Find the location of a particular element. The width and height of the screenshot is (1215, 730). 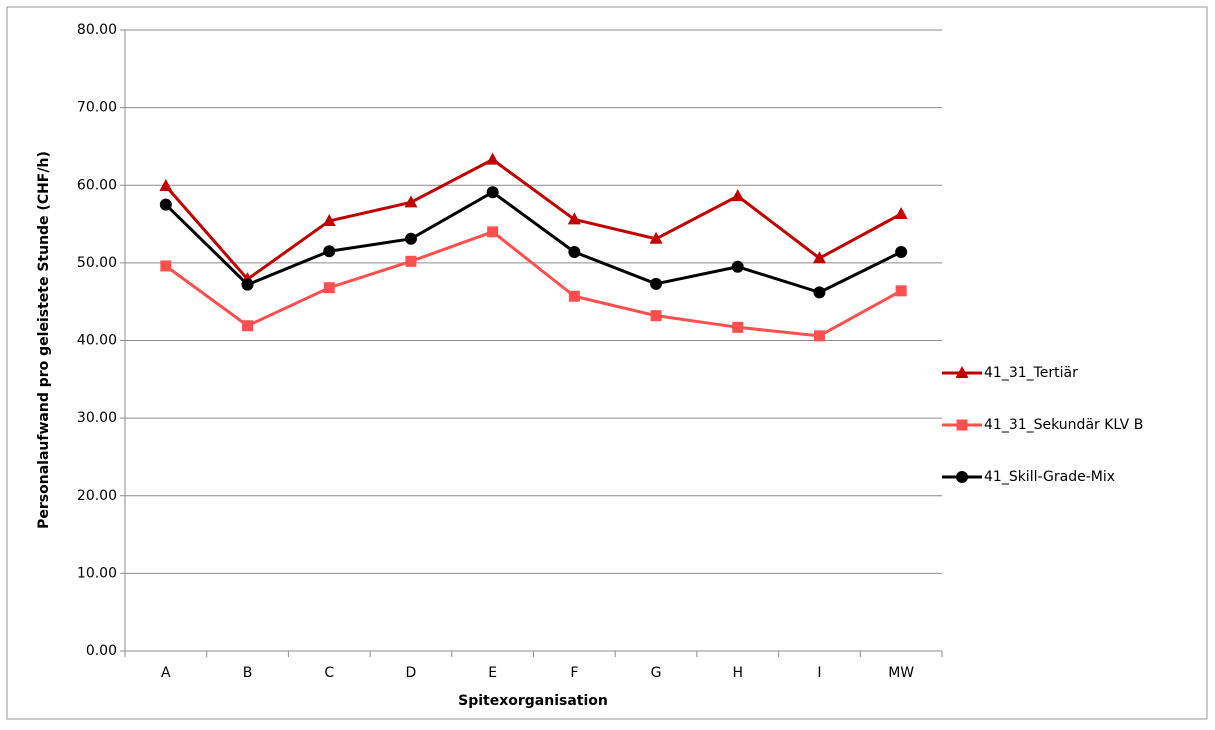

y-tick-label: 0.00 is located at coordinates (101, 651).